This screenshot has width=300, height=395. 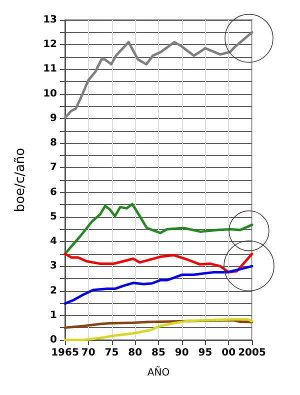 I want to click on x-tick-label: 2005, so click(x=252, y=353).